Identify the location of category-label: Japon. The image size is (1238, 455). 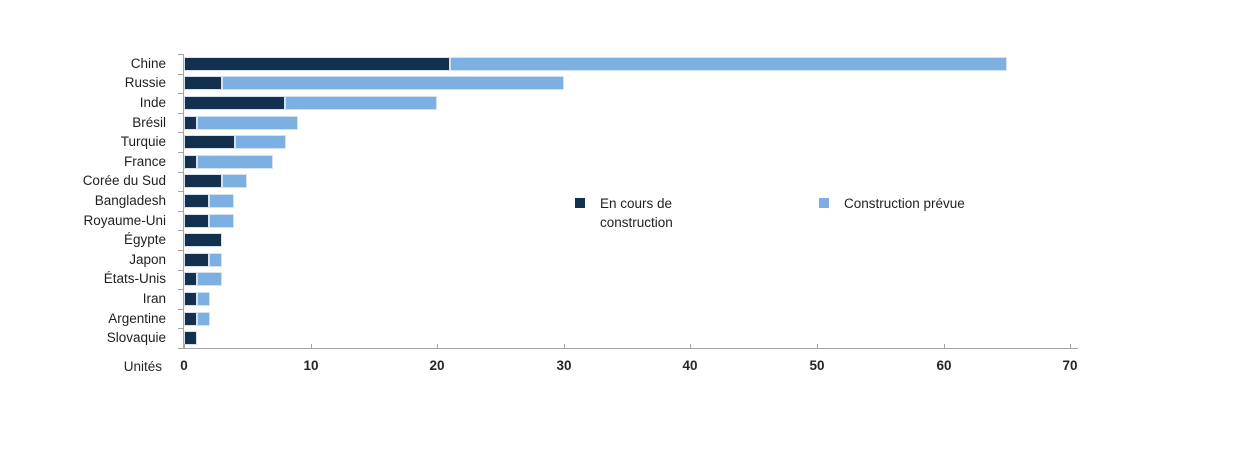
(147, 259).